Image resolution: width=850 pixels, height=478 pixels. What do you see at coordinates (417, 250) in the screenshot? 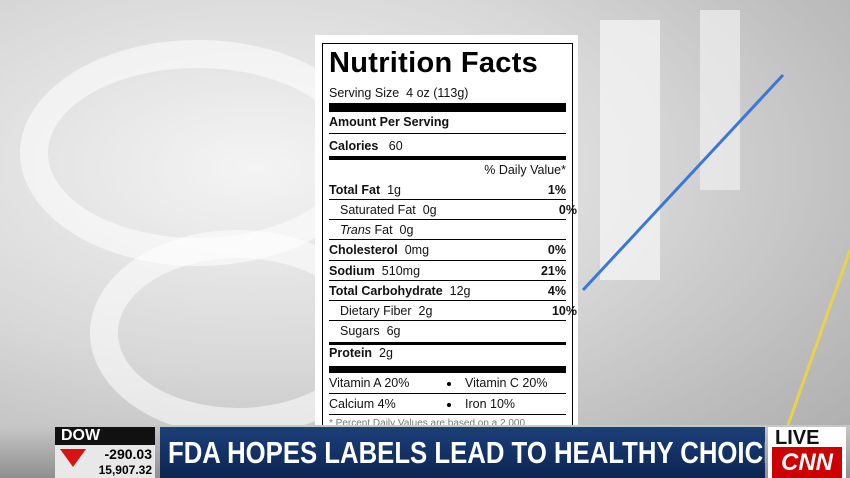
I see `nutrient-amount: 0mg` at bounding box center [417, 250].